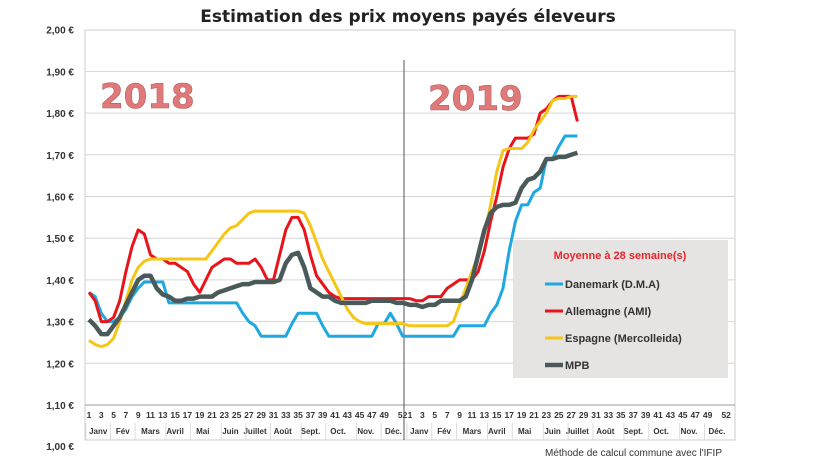 The image size is (820, 462). I want to click on year-label-2018: 2018, so click(147, 97).